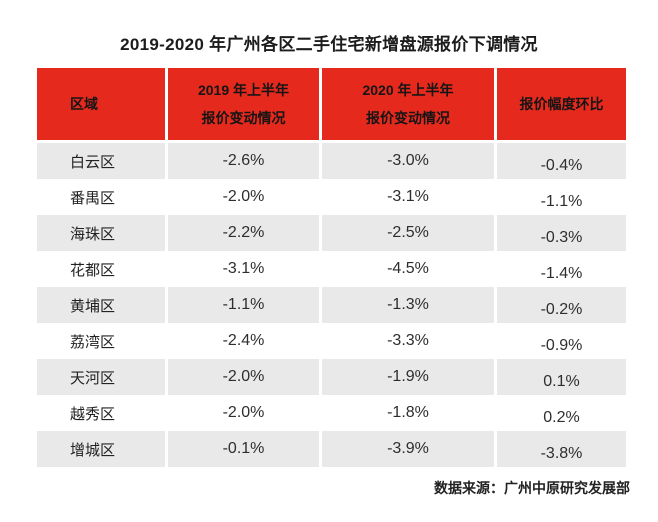 The width and height of the screenshot is (658, 522). I want to click on mom-value: -0.4%, so click(561, 165).